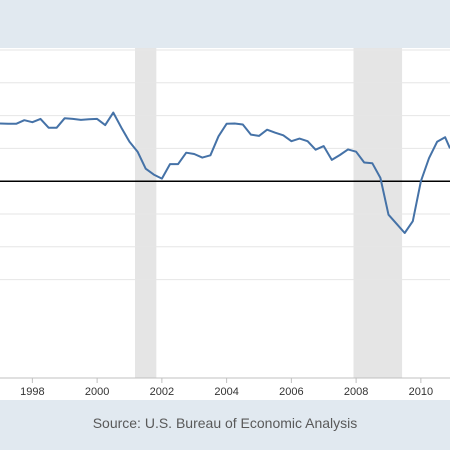  I want to click on x-tick-label: 2002, so click(162, 392).